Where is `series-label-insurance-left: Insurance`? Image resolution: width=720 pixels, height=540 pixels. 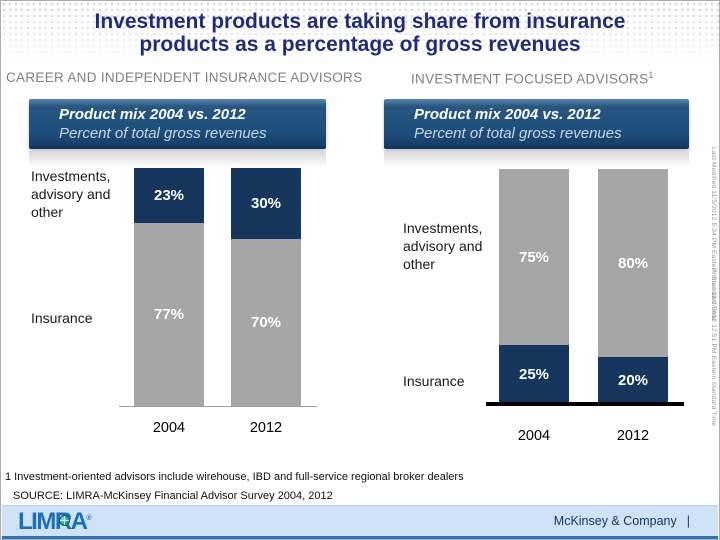 series-label-insurance-left: Insurance is located at coordinates (62, 318).